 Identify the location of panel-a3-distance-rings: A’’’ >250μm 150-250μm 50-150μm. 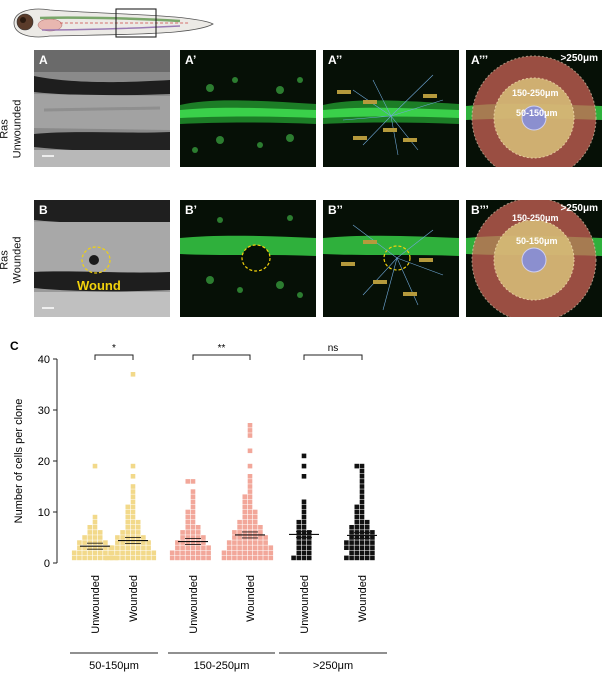
(534, 108).